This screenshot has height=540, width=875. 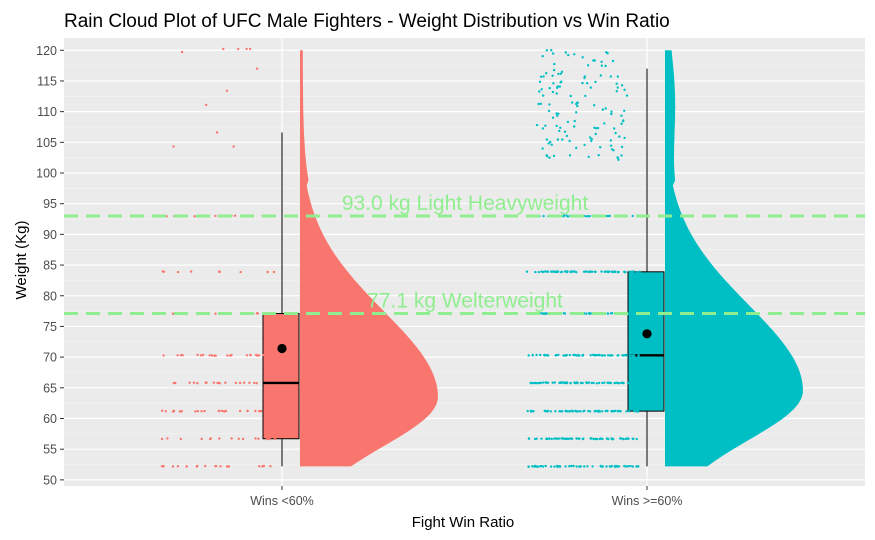 What do you see at coordinates (50, 266) in the screenshot?
I see `y-tick-label: 85` at bounding box center [50, 266].